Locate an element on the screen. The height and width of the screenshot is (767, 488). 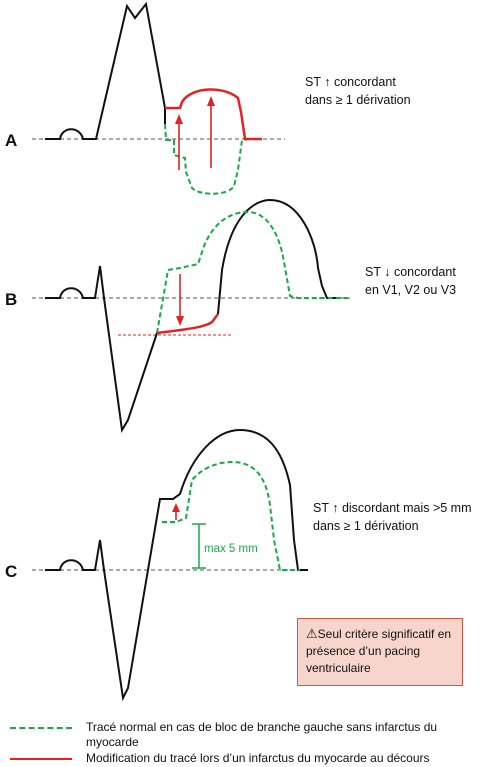
panel-a-note-line2: dans ≥ 1 dérivation is located at coordinates (358, 100).